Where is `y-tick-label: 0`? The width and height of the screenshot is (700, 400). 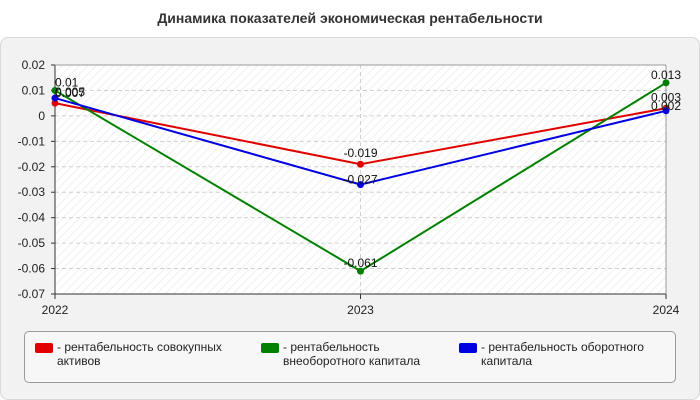 y-tick-label: 0 is located at coordinates (41, 116).